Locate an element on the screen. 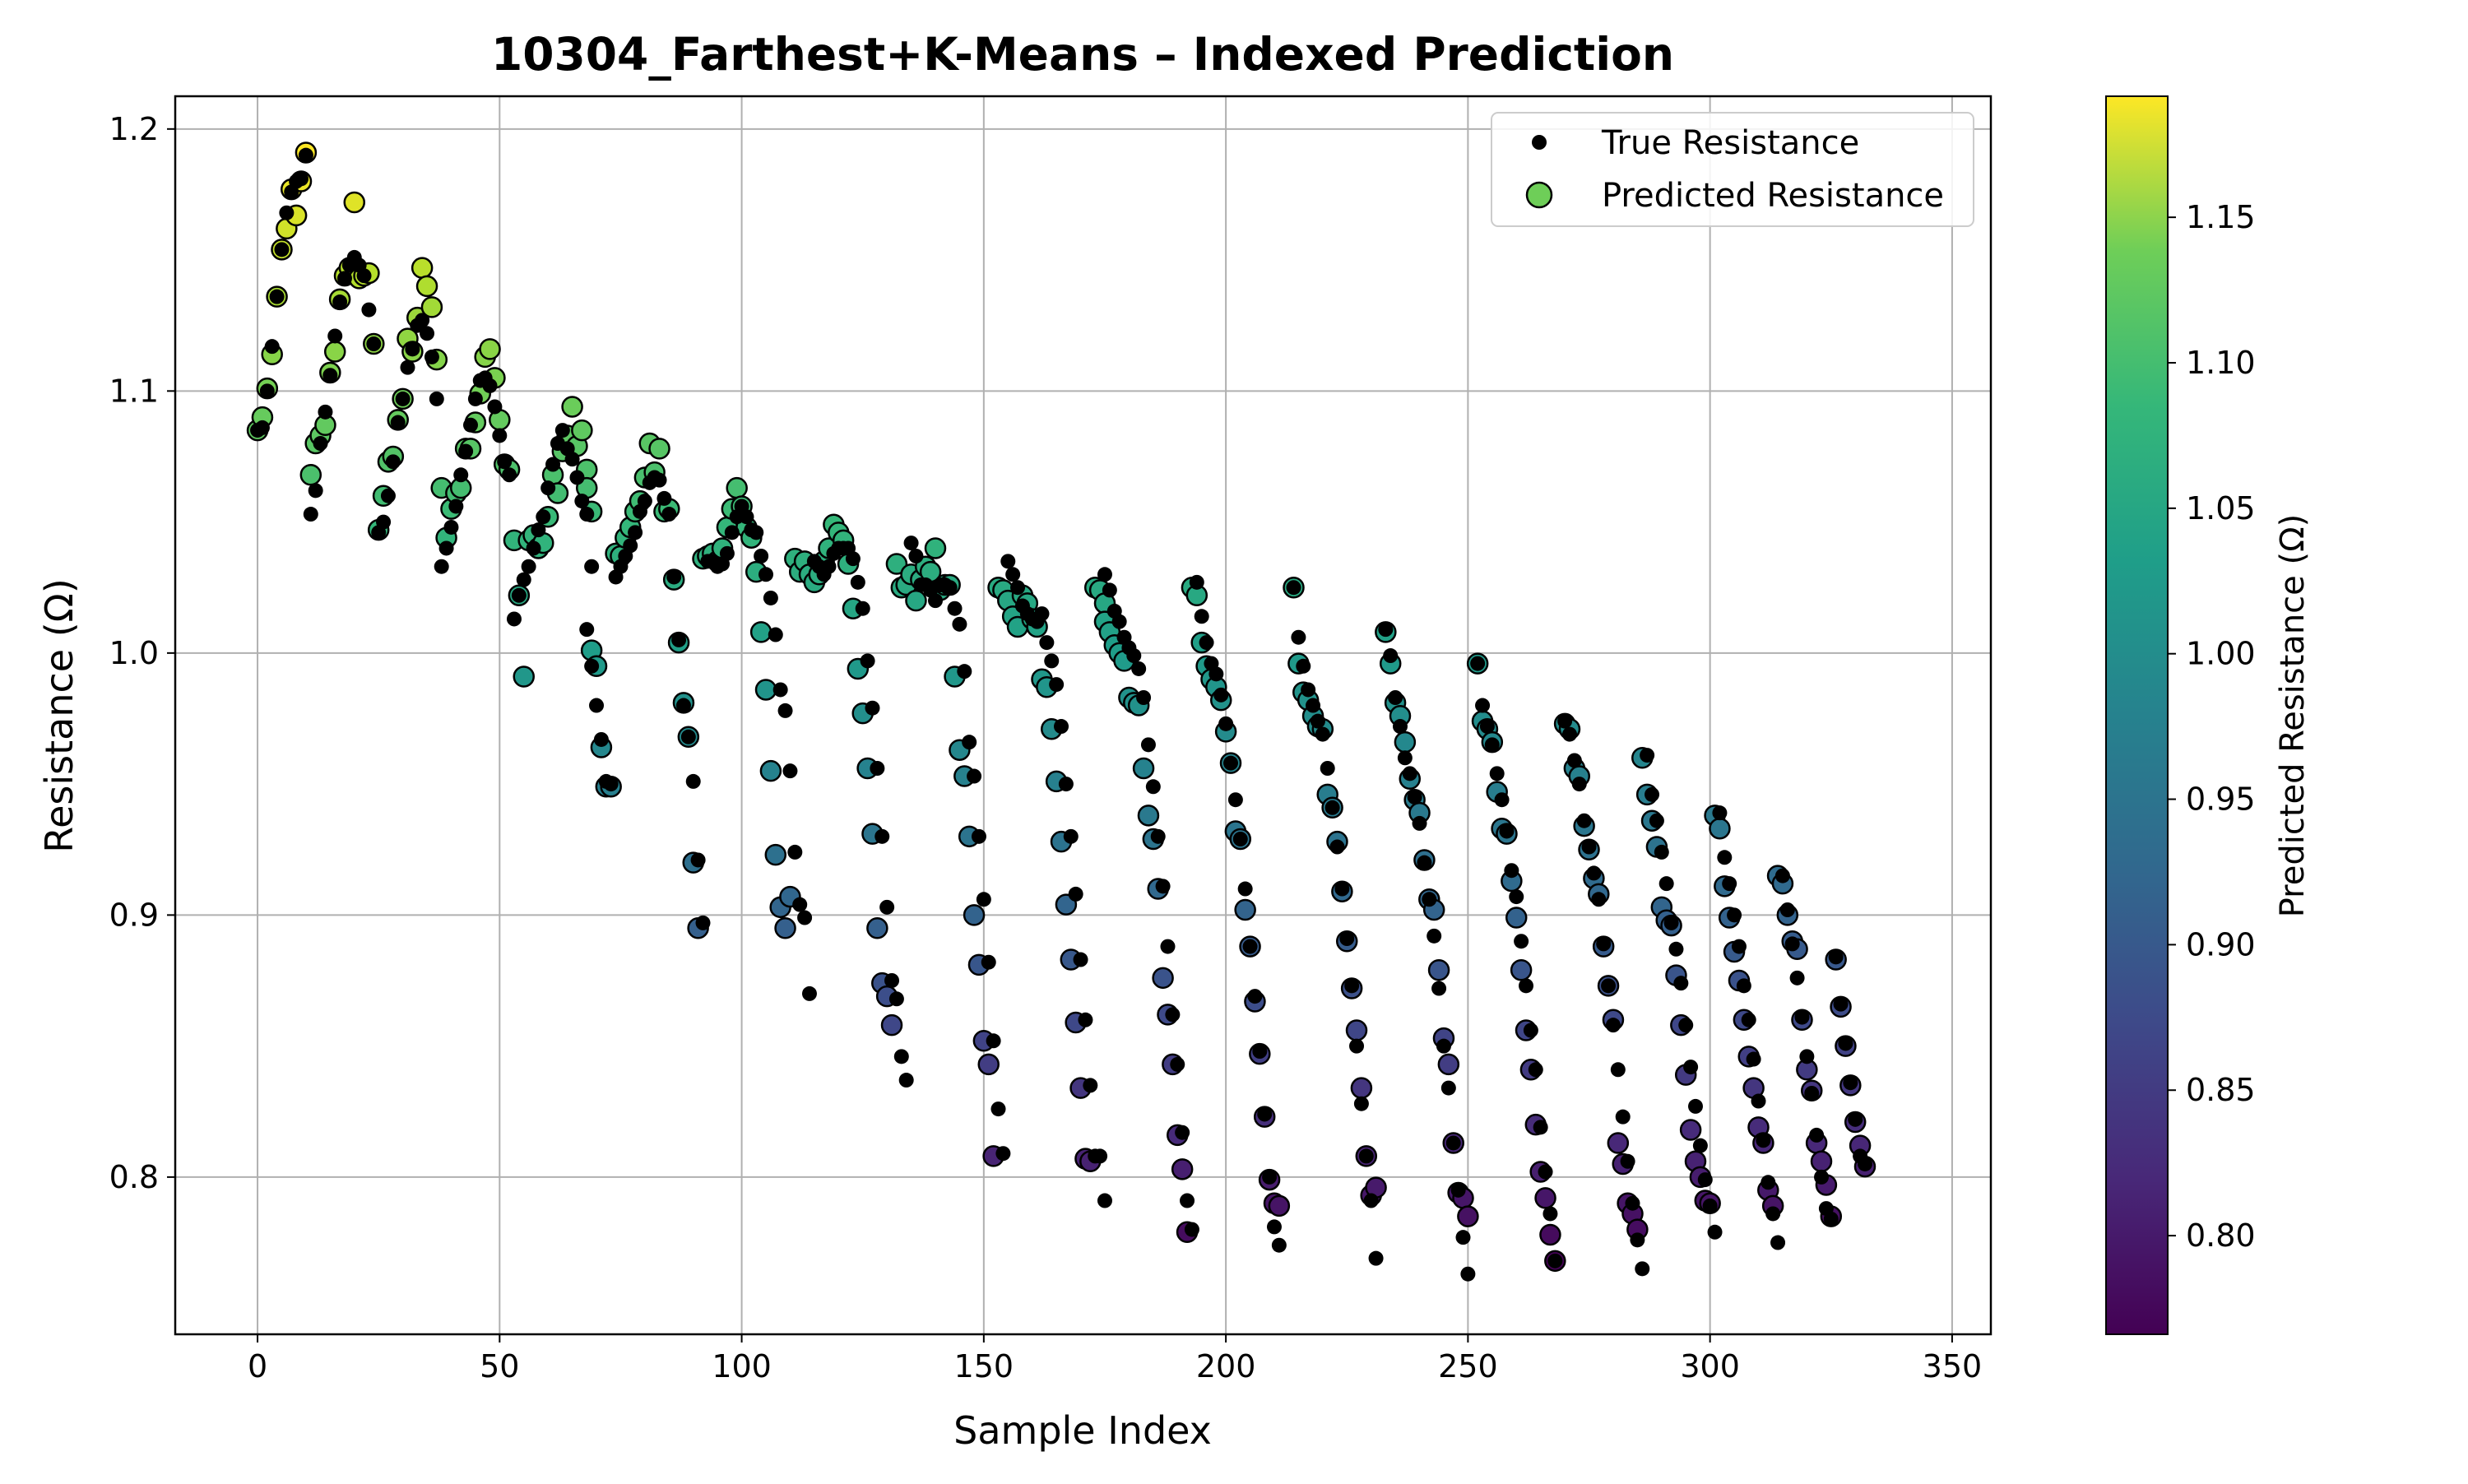 The width and height of the screenshot is (2468, 1484). legend-predicted-marker is located at coordinates (1539, 195).